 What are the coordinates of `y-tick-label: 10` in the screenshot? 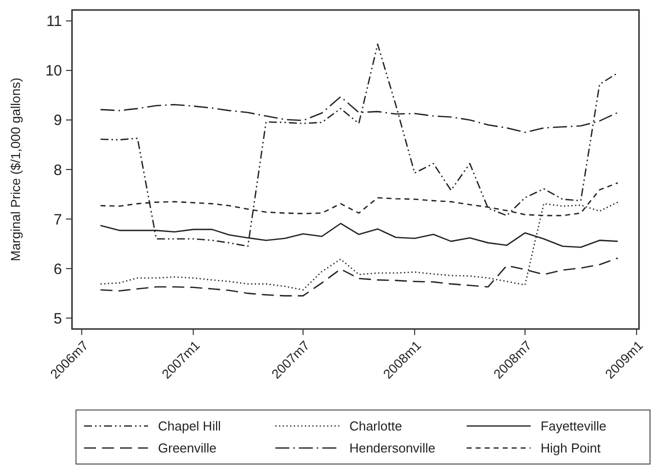 It's located at (53, 71).